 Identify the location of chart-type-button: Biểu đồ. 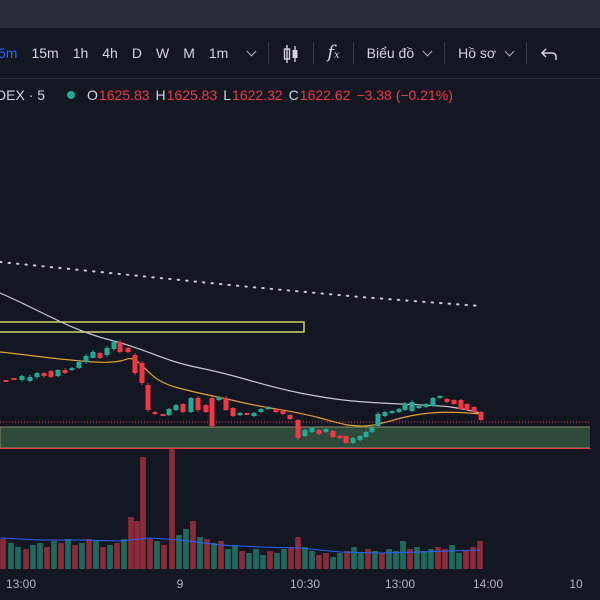
(399, 53).